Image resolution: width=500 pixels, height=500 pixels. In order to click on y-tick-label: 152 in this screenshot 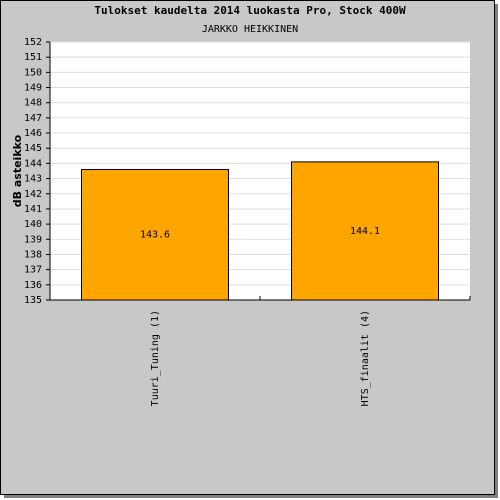, I will do `click(33, 42)`.